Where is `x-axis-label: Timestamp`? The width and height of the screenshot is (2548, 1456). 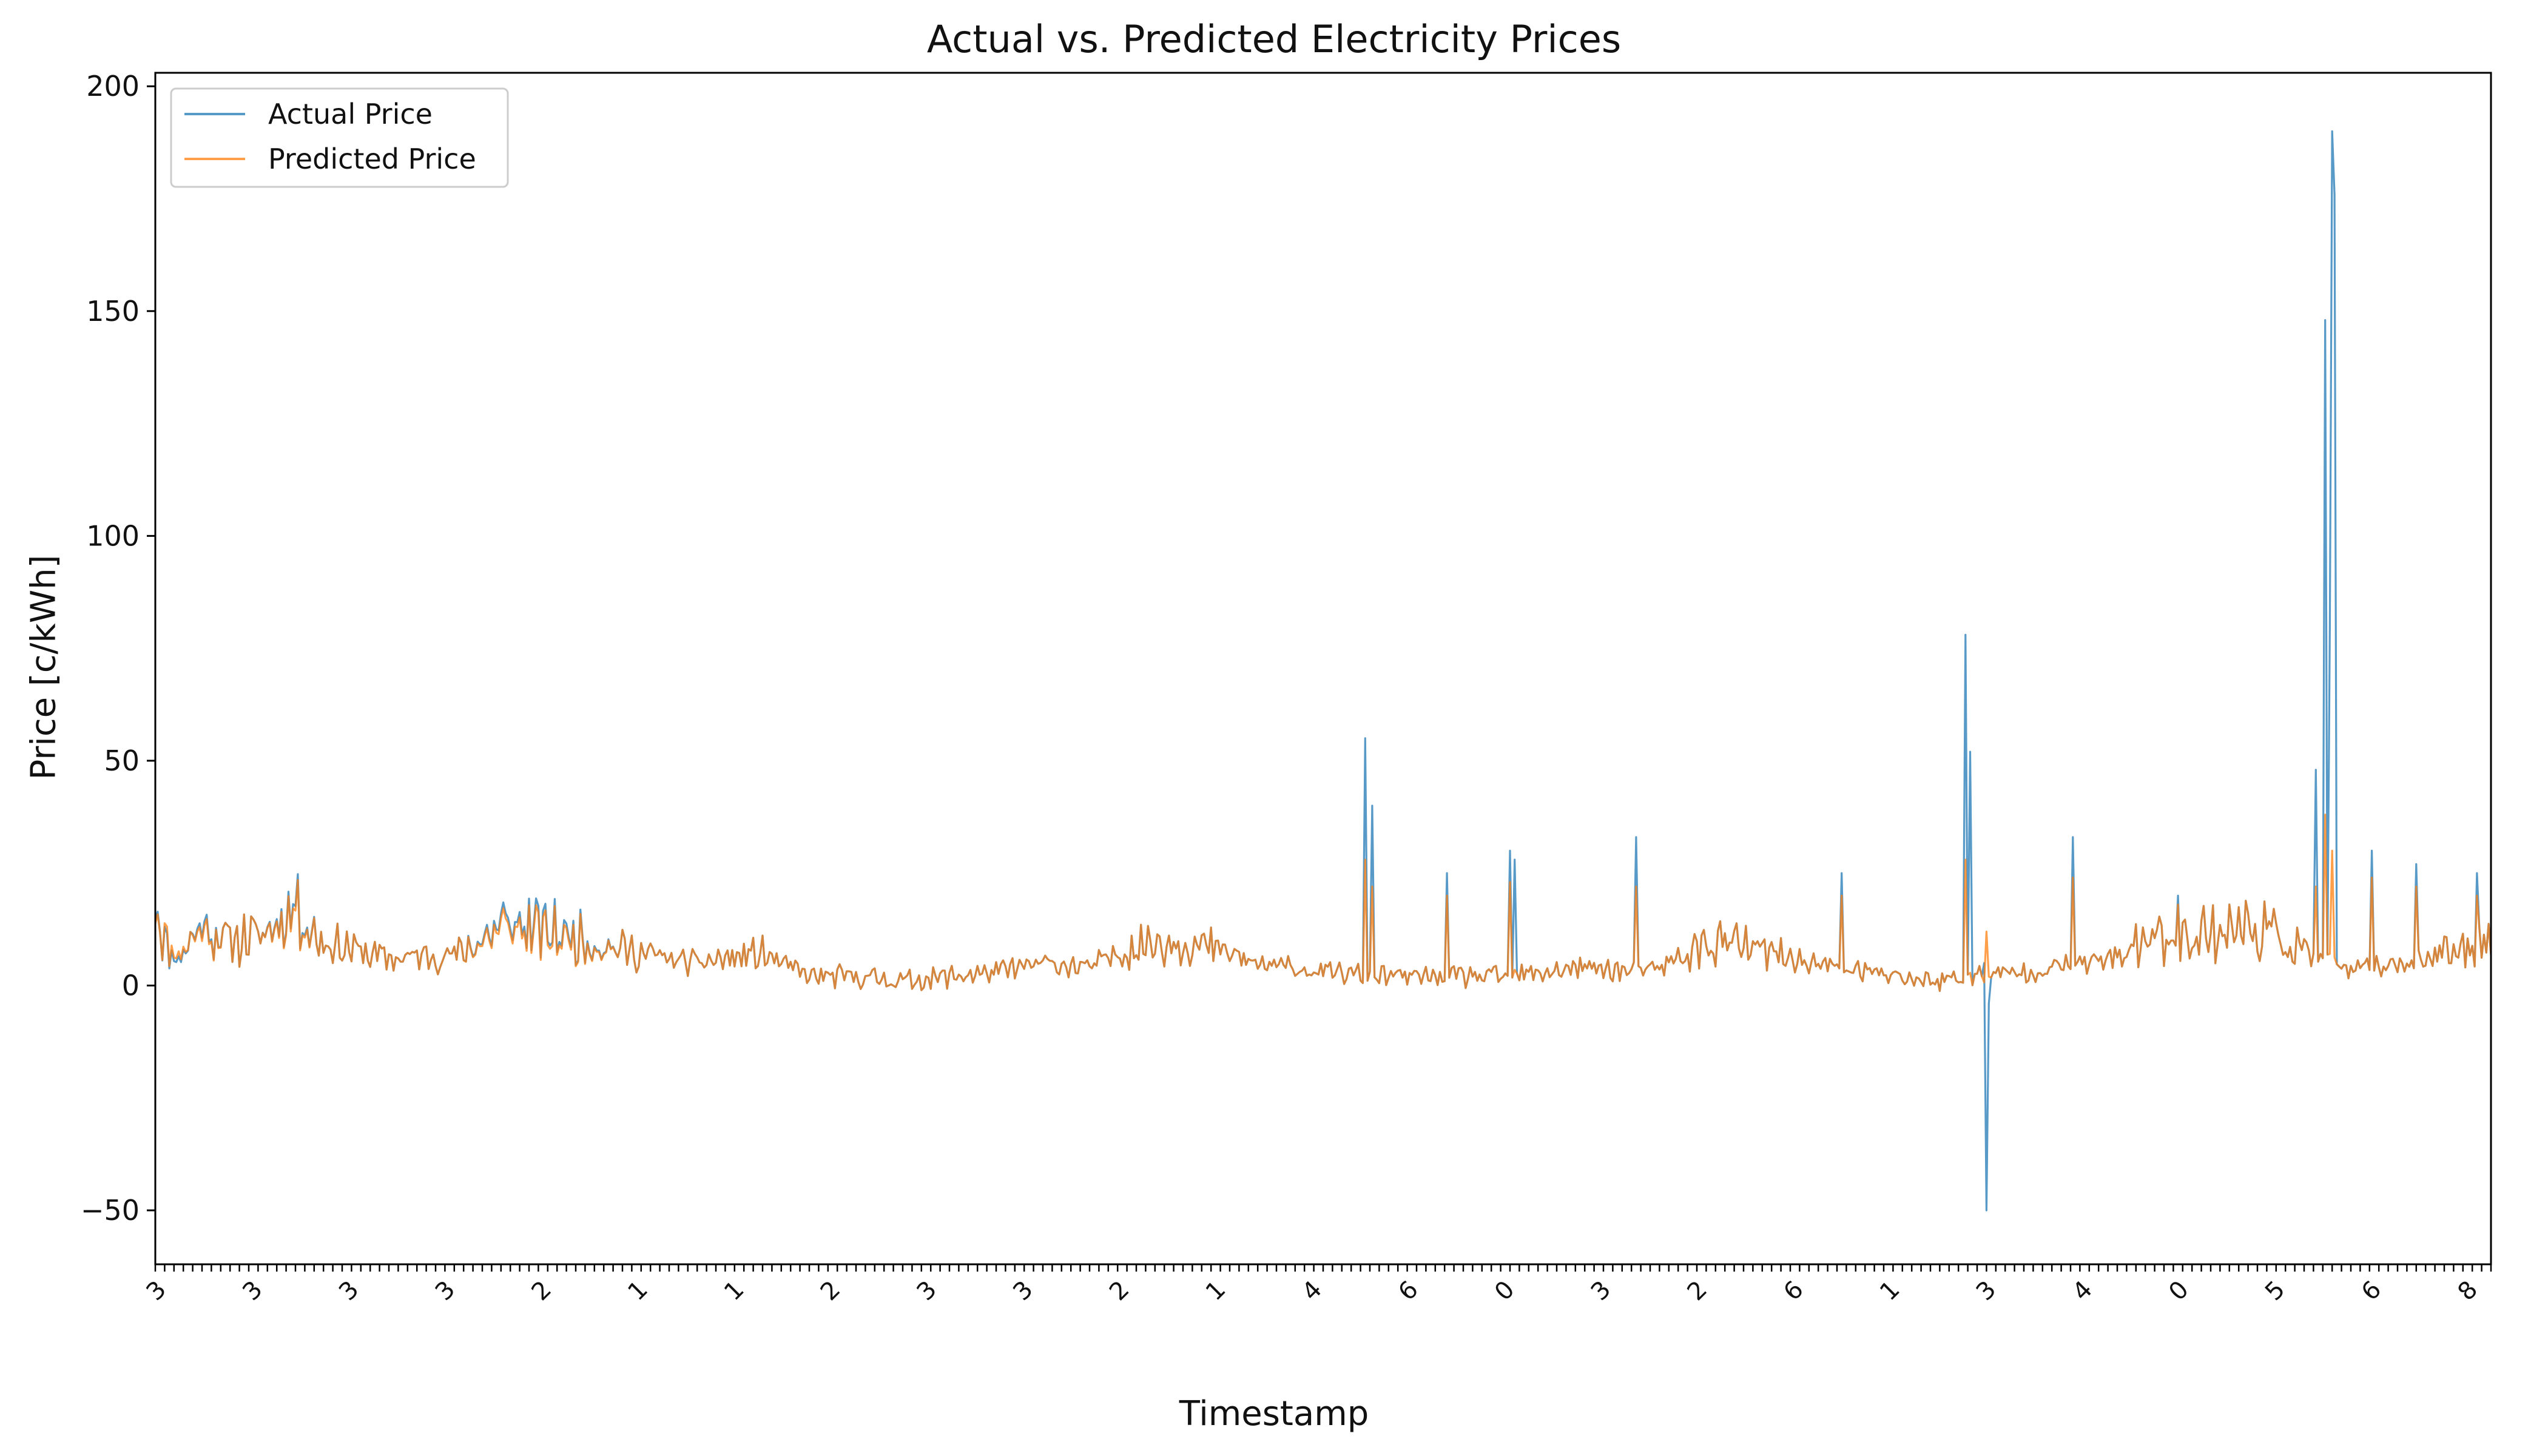
x-axis-label: Timestamp is located at coordinates (1274, 1414).